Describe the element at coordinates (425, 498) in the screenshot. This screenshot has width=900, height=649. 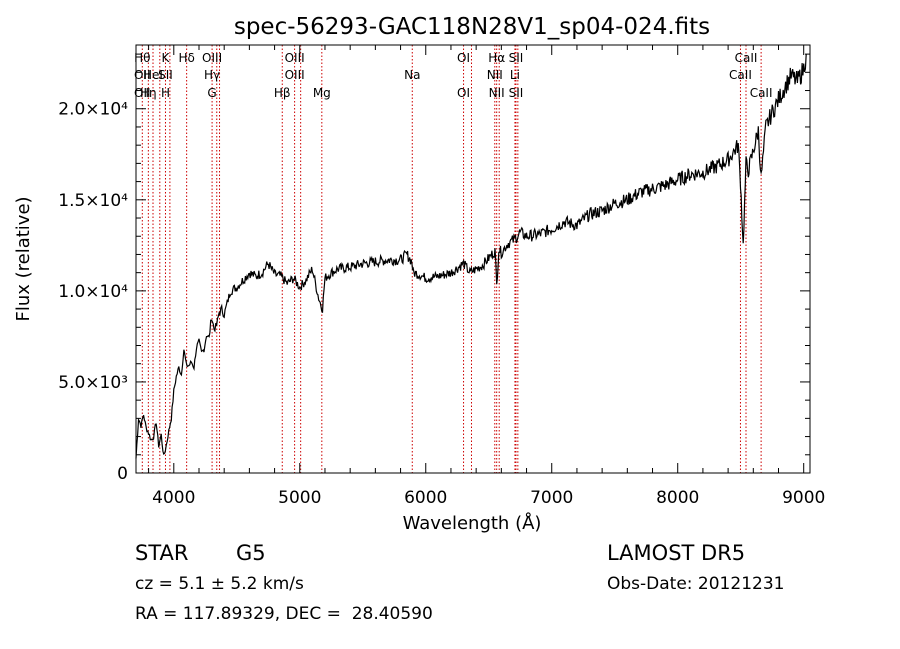
I see `x-tick-label: 6000` at that location.